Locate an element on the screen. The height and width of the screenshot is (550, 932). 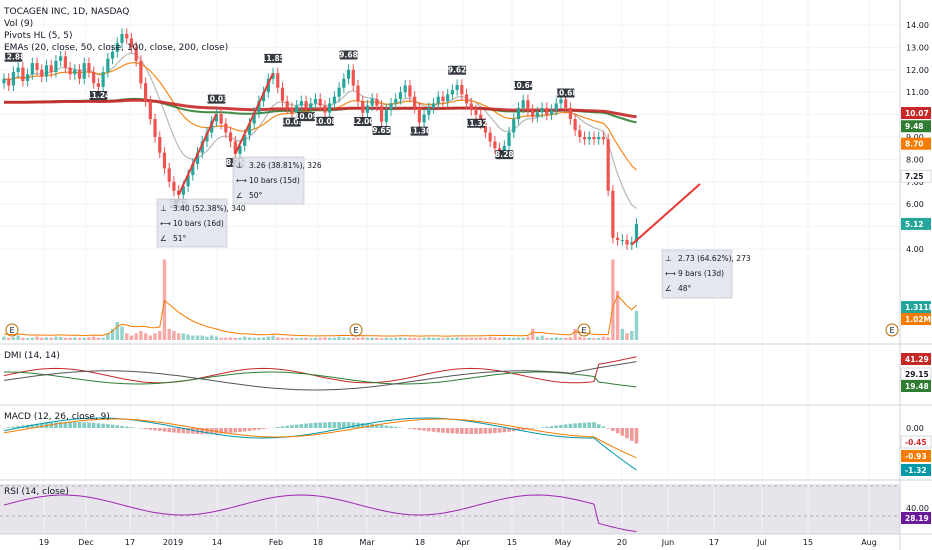
rsi-line is located at coordinates (450, 509).